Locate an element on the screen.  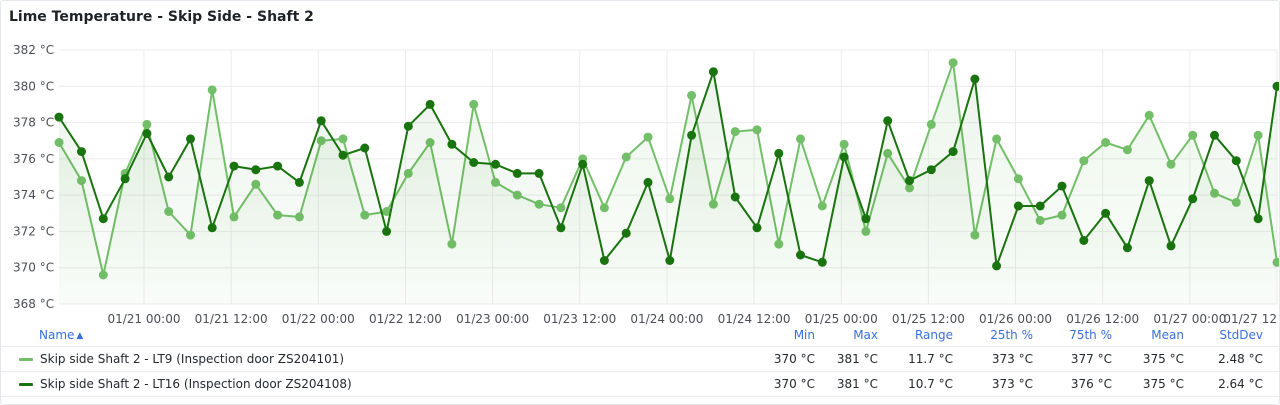
legend-value-mean: 375 °C is located at coordinates (1163, 384).